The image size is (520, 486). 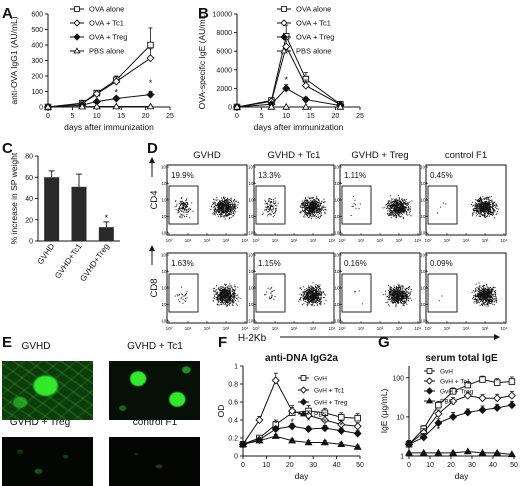 What do you see at coordinates (245, 240) in the screenshot?
I see `flow-x-tick-label: 10⁴` at bounding box center [245, 240].